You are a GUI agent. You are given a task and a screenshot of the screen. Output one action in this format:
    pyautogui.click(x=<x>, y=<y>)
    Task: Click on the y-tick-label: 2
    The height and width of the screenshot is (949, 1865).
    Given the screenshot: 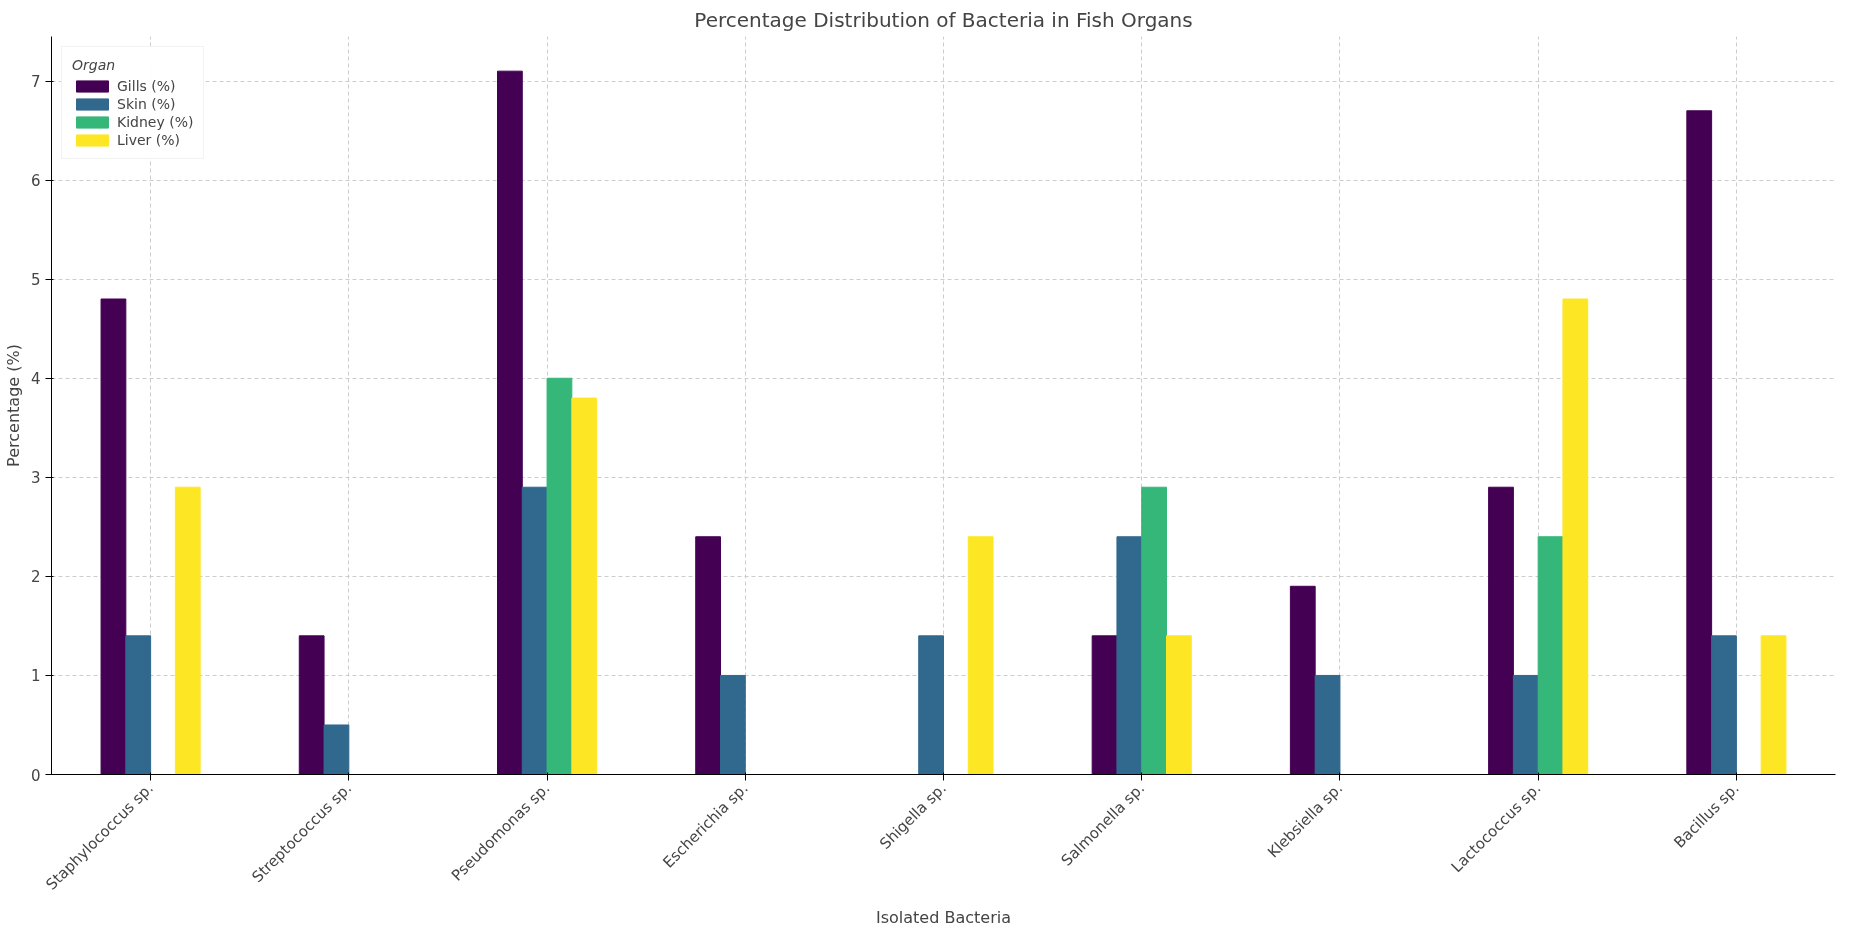 What is the action you would take?
    pyautogui.click(x=35, y=577)
    